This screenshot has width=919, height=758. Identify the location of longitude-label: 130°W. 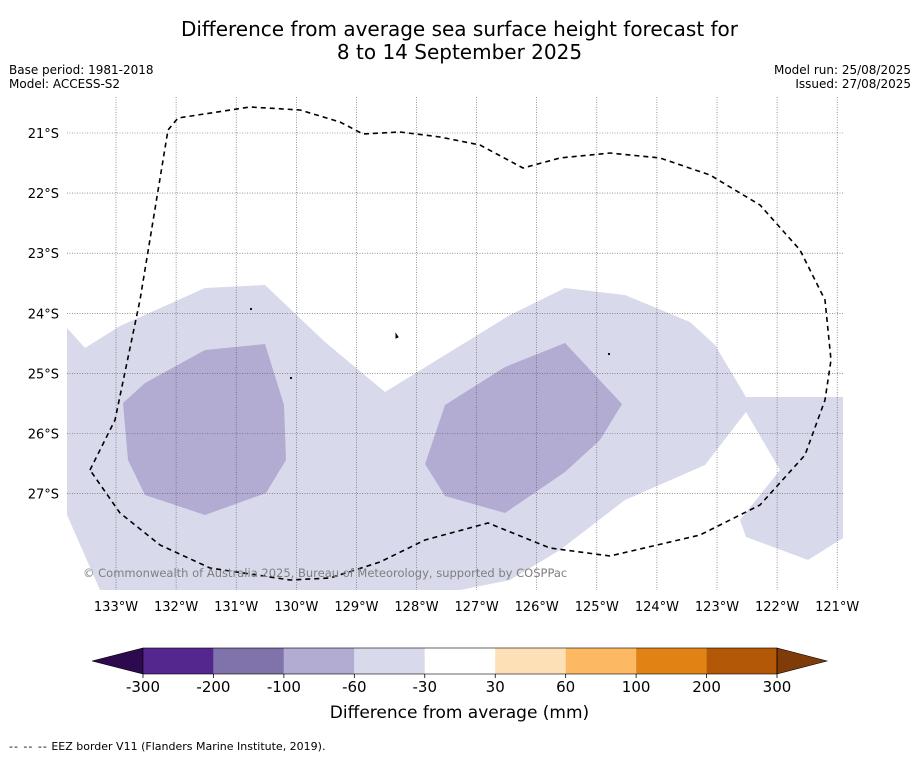
(296, 607).